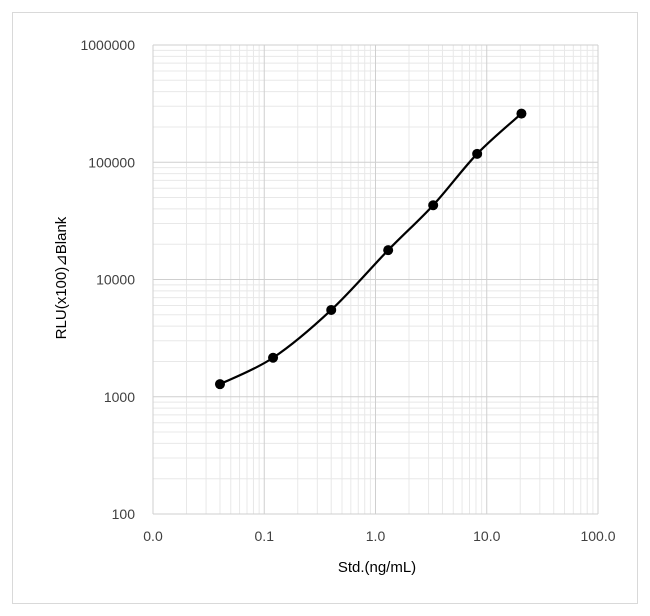 The height and width of the screenshot is (616, 650). What do you see at coordinates (376, 536) in the screenshot?
I see `x-tick-label: 1.0` at bounding box center [376, 536].